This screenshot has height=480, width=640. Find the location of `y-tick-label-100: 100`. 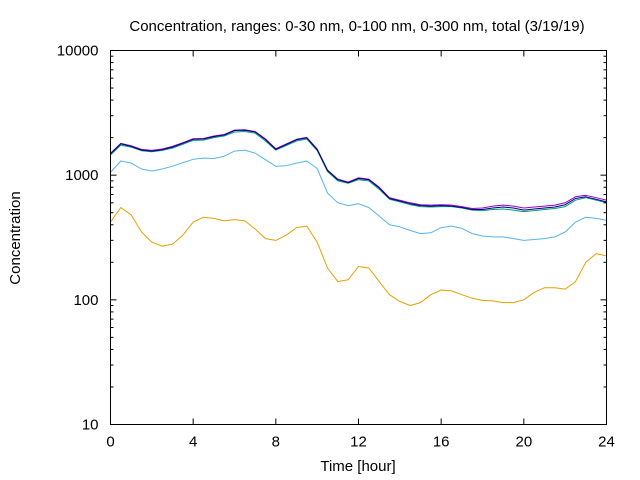

y-tick-label-100: 100 is located at coordinates (85, 300).